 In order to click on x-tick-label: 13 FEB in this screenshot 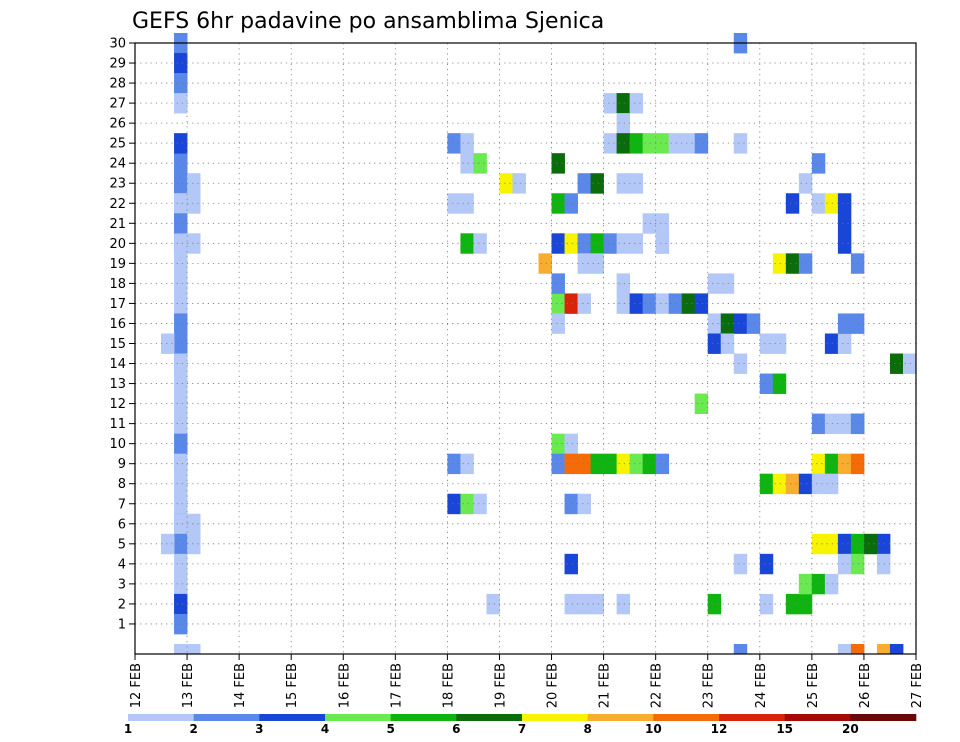, I will do `click(188, 685)`.